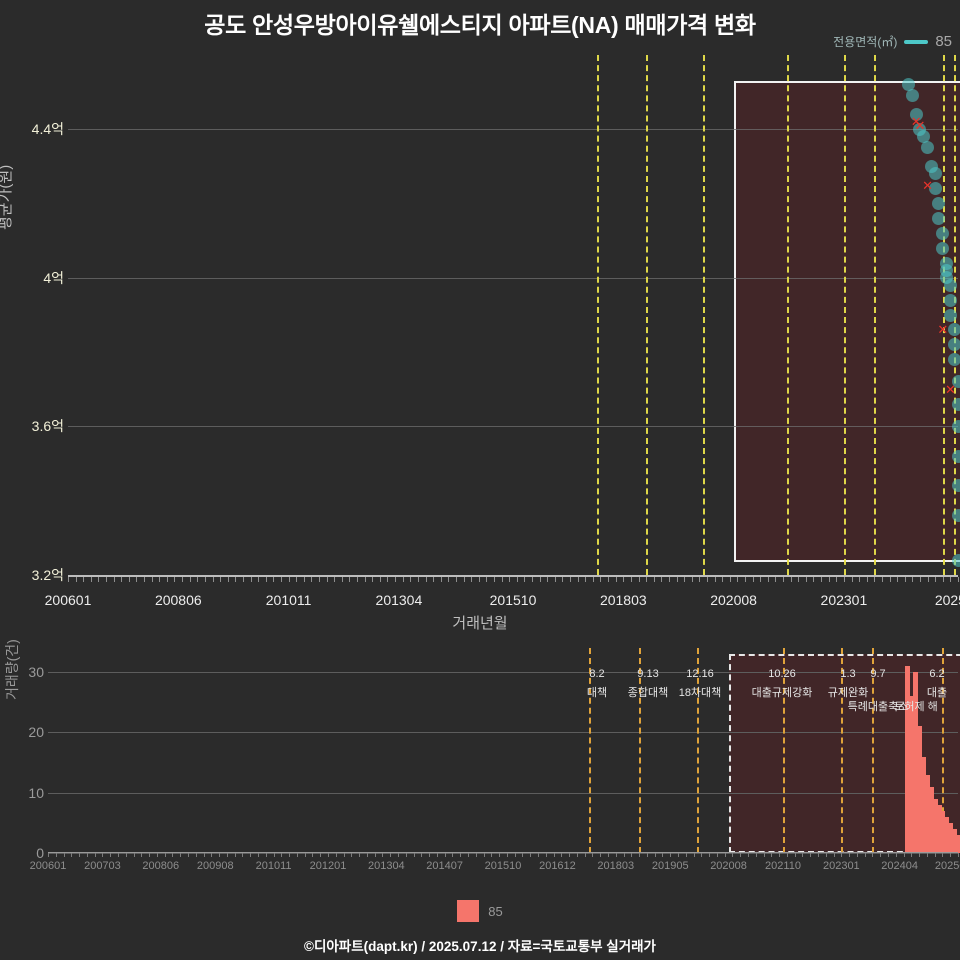  What do you see at coordinates (892, 41) in the screenshot?
I see `legend-top: 전용면적(㎡) 85` at bounding box center [892, 41].